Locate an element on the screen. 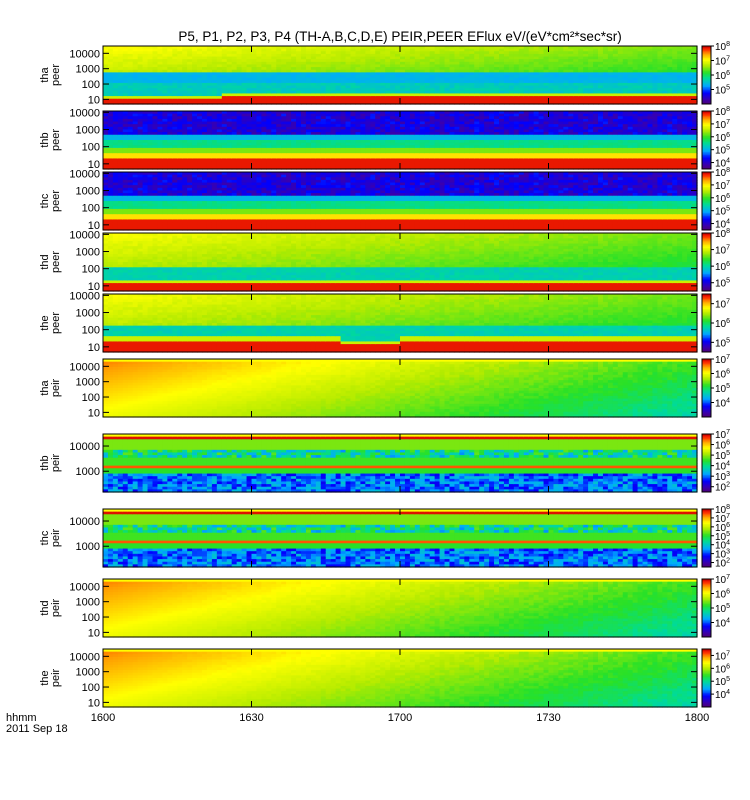 The height and width of the screenshot is (800, 750). colorbar-tick-label: 107 is located at coordinates (722, 62).